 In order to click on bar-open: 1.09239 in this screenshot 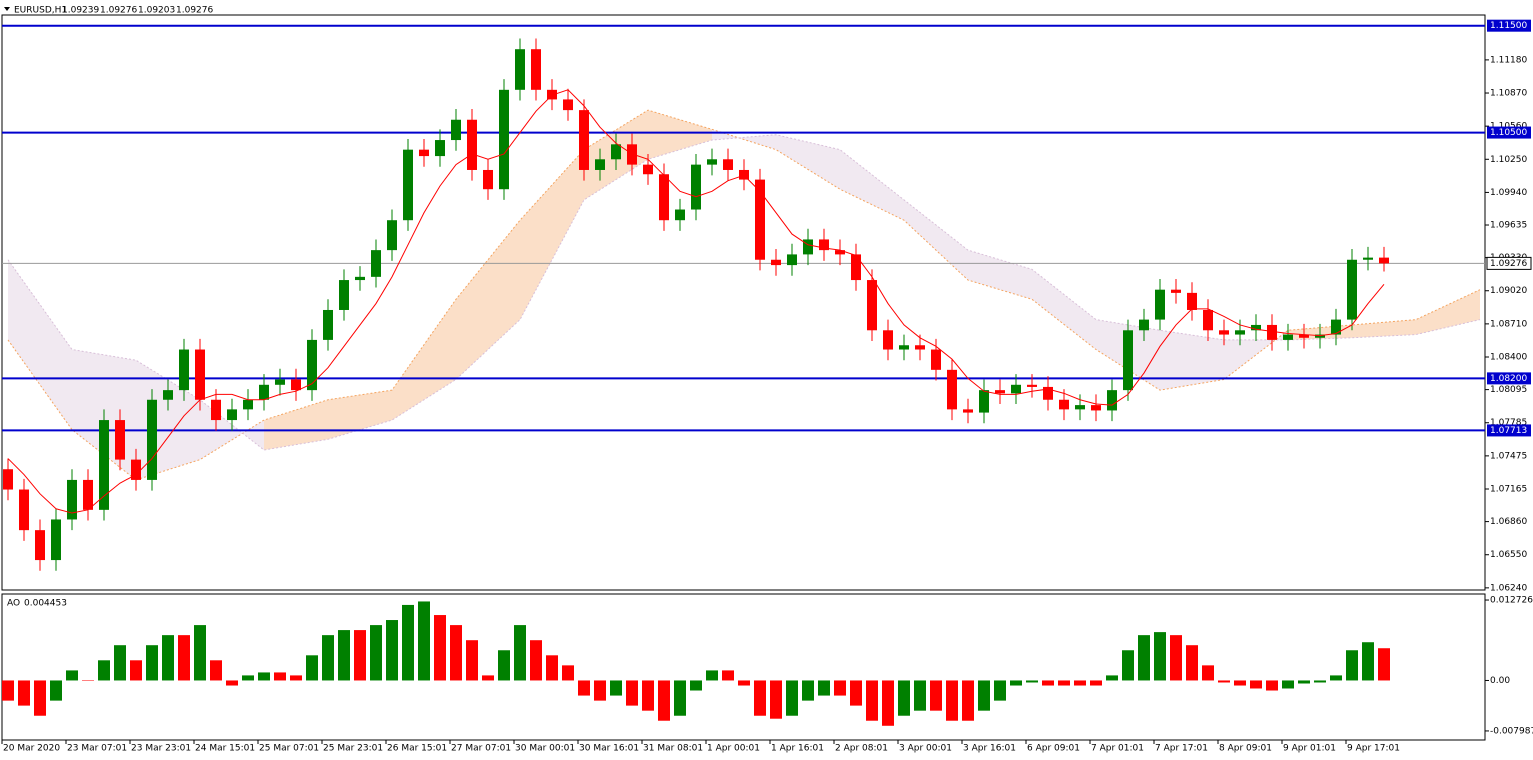, I will do `click(80, 11)`.